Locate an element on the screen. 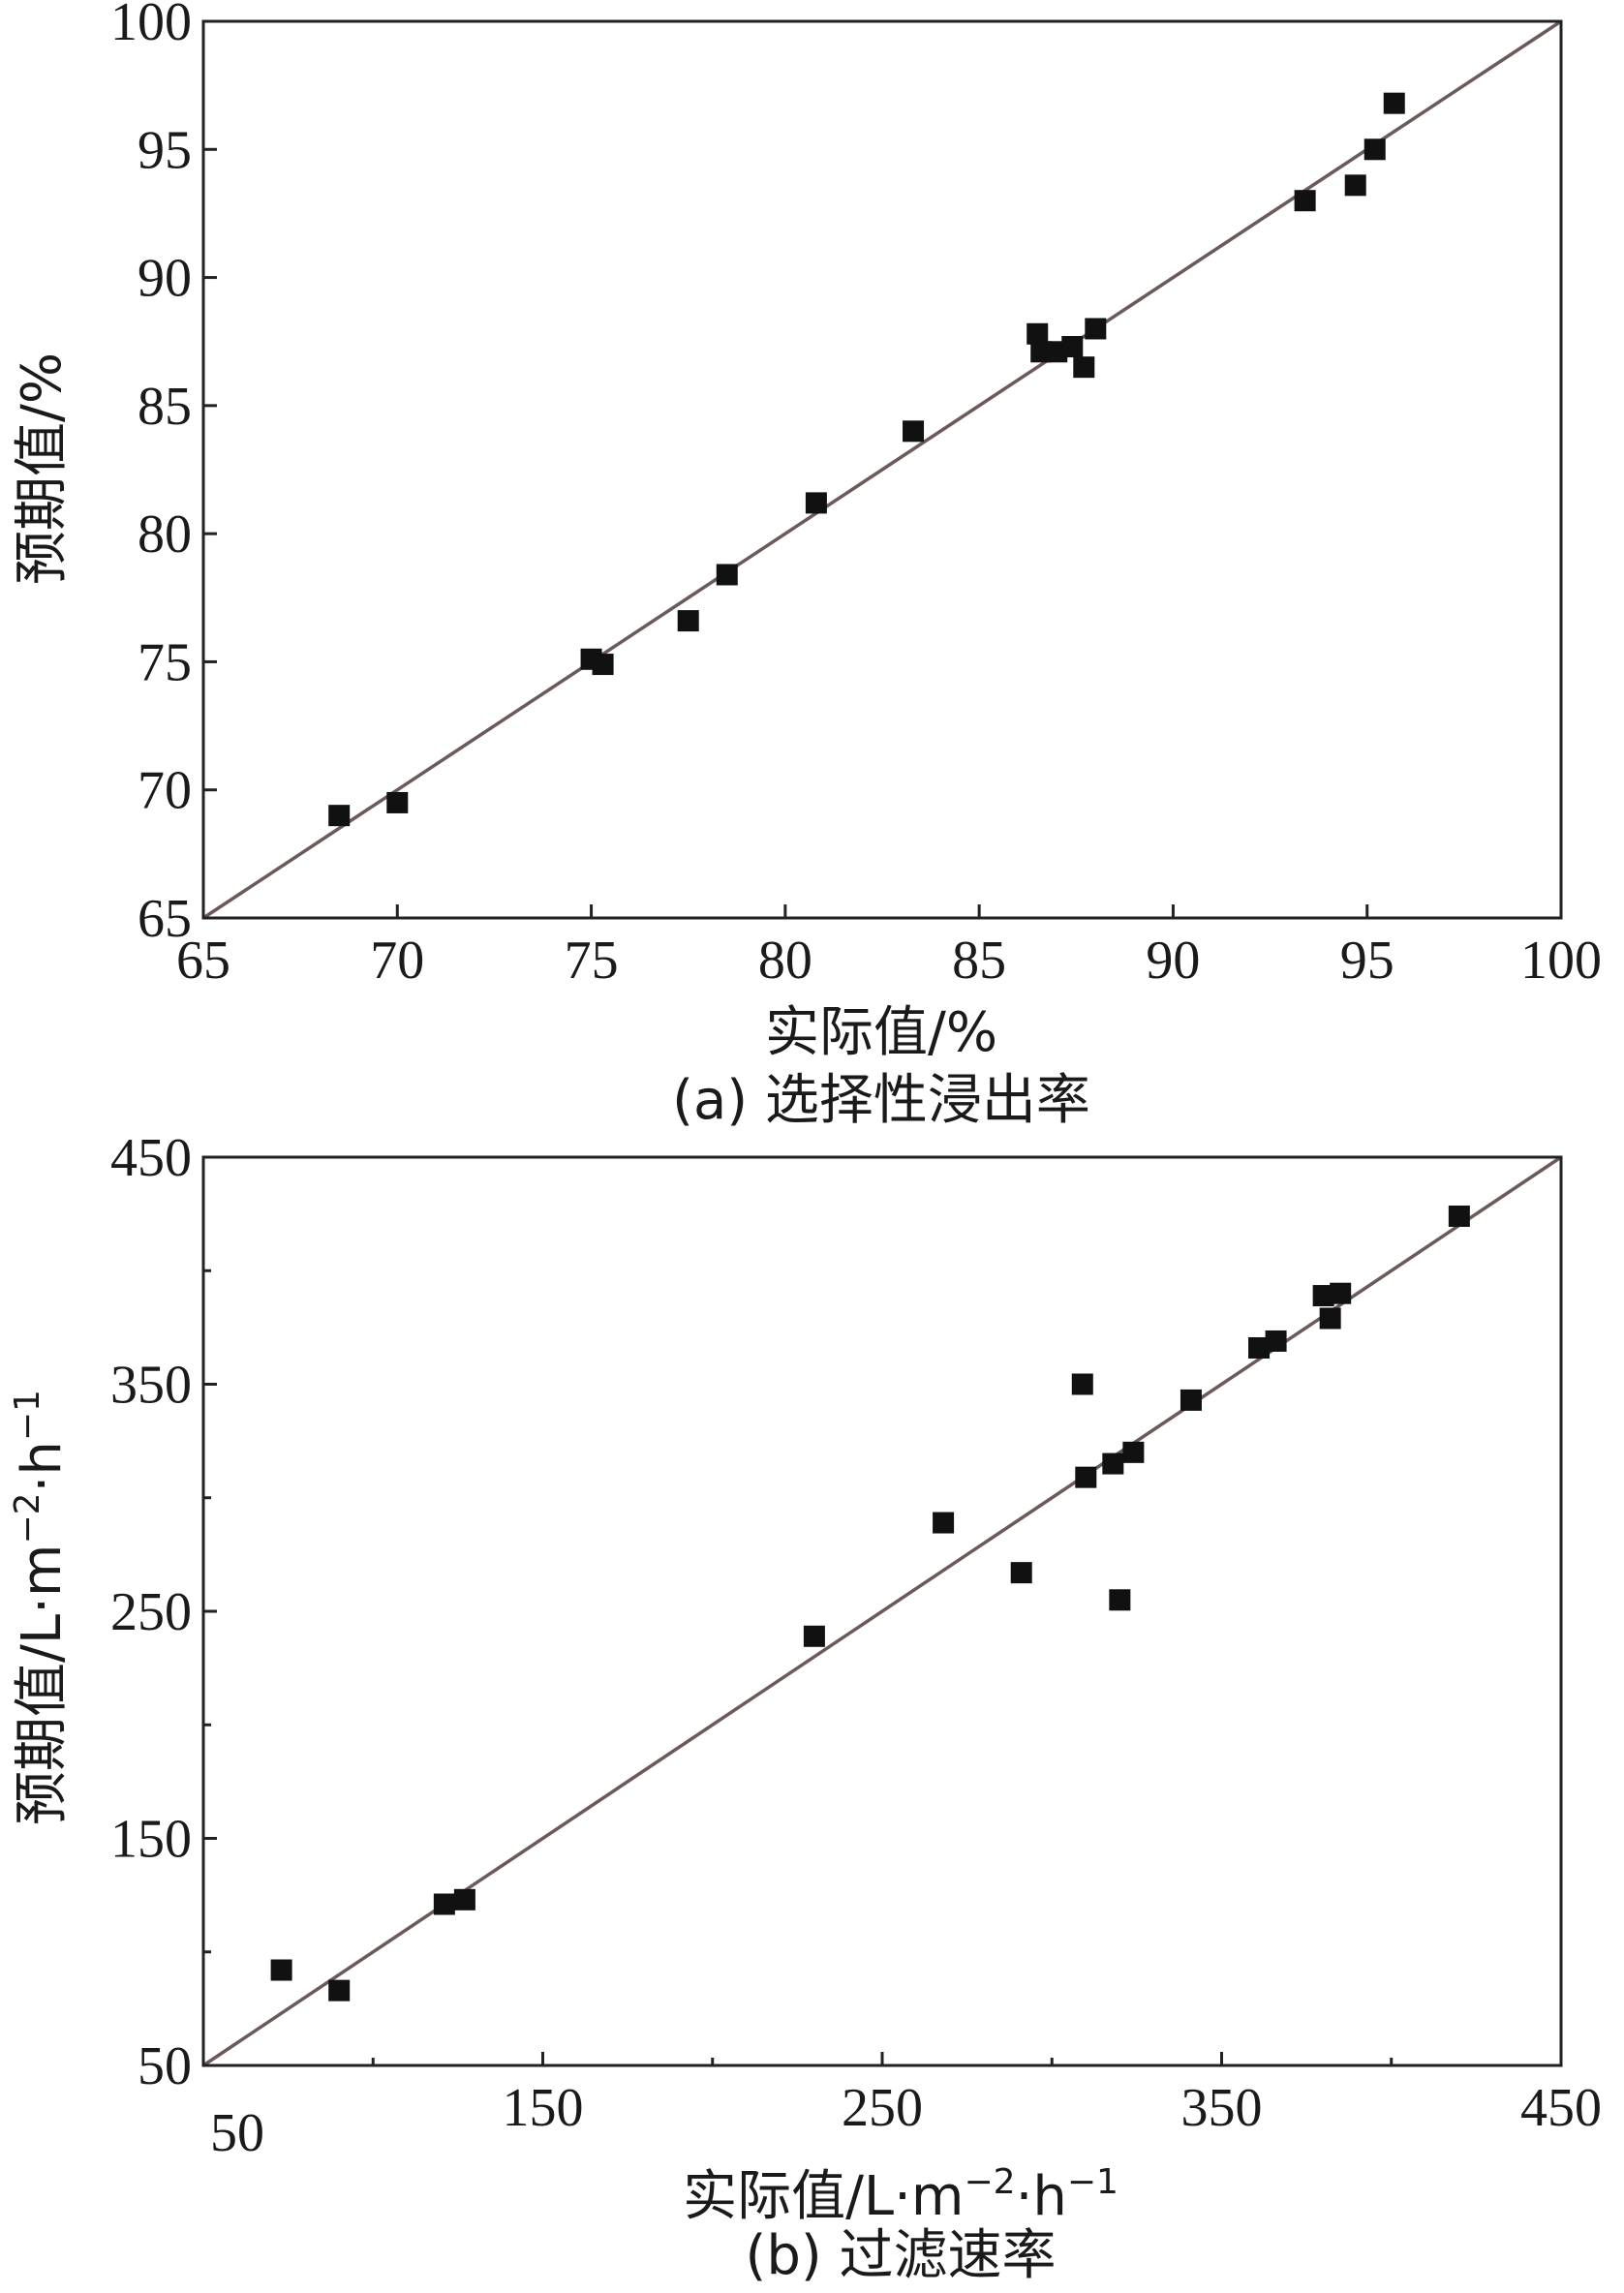 This screenshot has width=1624, height=2293. x-tick-label: 450 is located at coordinates (1561, 2108).